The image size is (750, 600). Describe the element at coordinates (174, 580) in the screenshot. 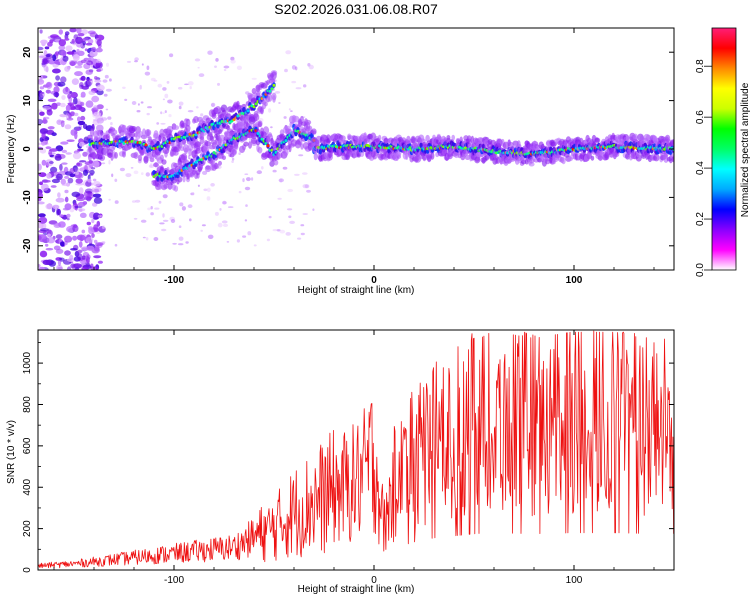

I see `x-tick-label: -100` at that location.